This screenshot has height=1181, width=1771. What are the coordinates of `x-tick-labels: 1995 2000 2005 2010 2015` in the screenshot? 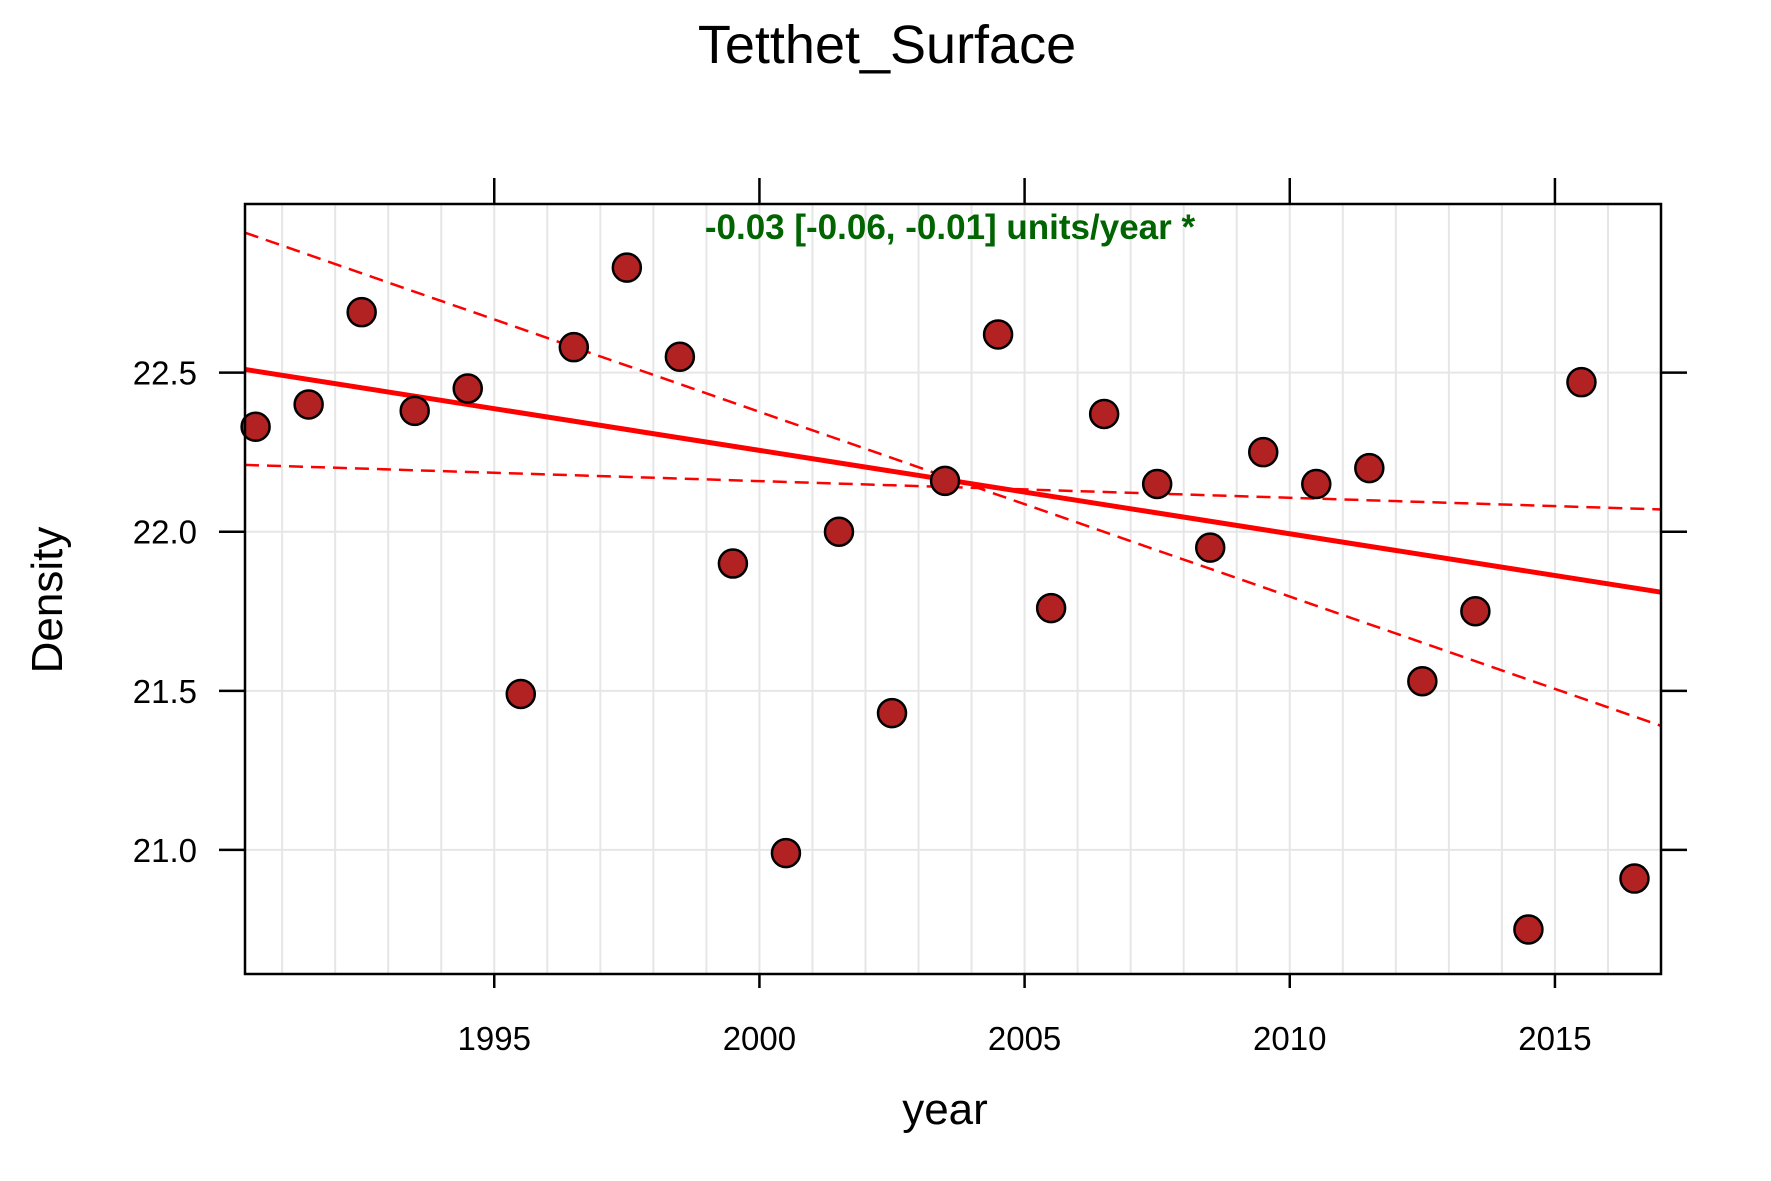 It's located at (1025, 1038).